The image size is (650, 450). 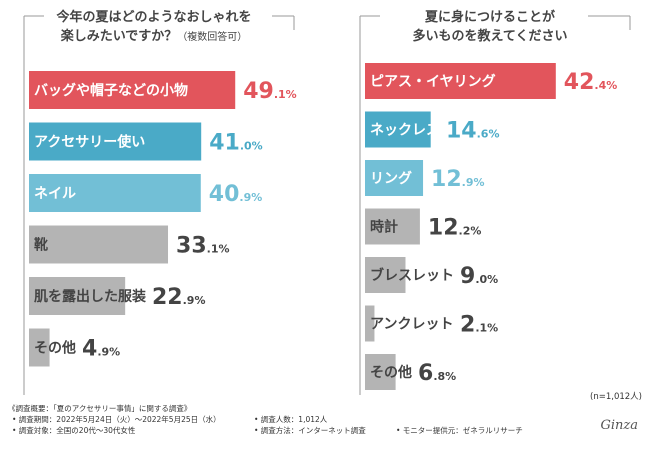 I want to click on left-bar-group: アクセサリー使い 41.0%, so click(x=146, y=141).